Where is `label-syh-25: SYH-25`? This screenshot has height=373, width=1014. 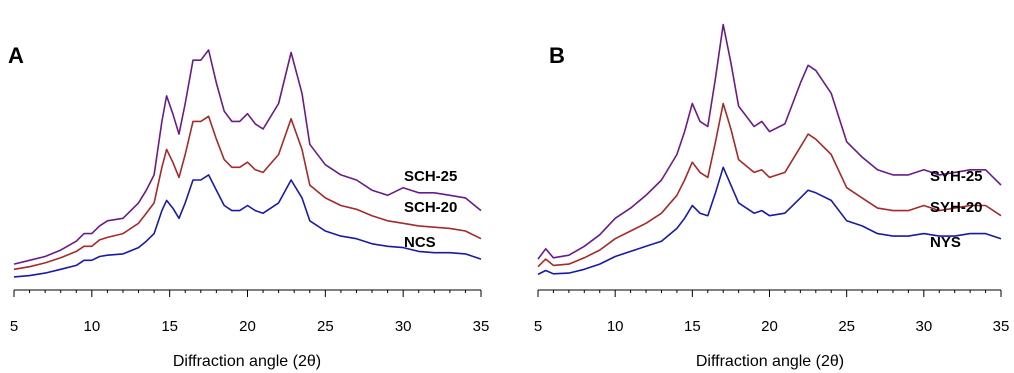 label-syh-25: SYH-25 is located at coordinates (956, 176).